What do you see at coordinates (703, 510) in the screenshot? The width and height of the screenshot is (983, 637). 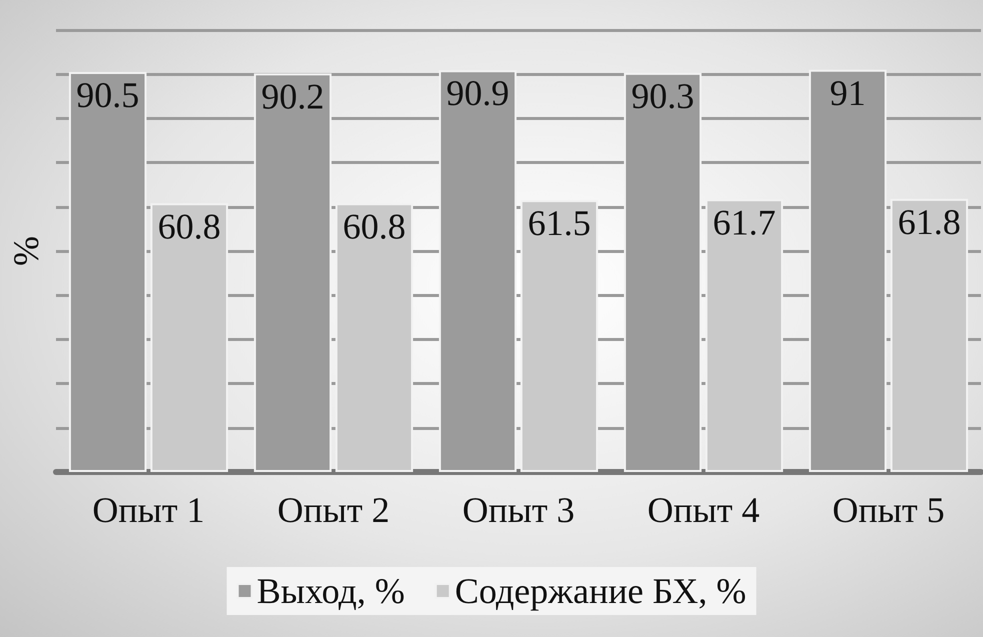 I see `x-tick-label: Опыт 4` at bounding box center [703, 510].